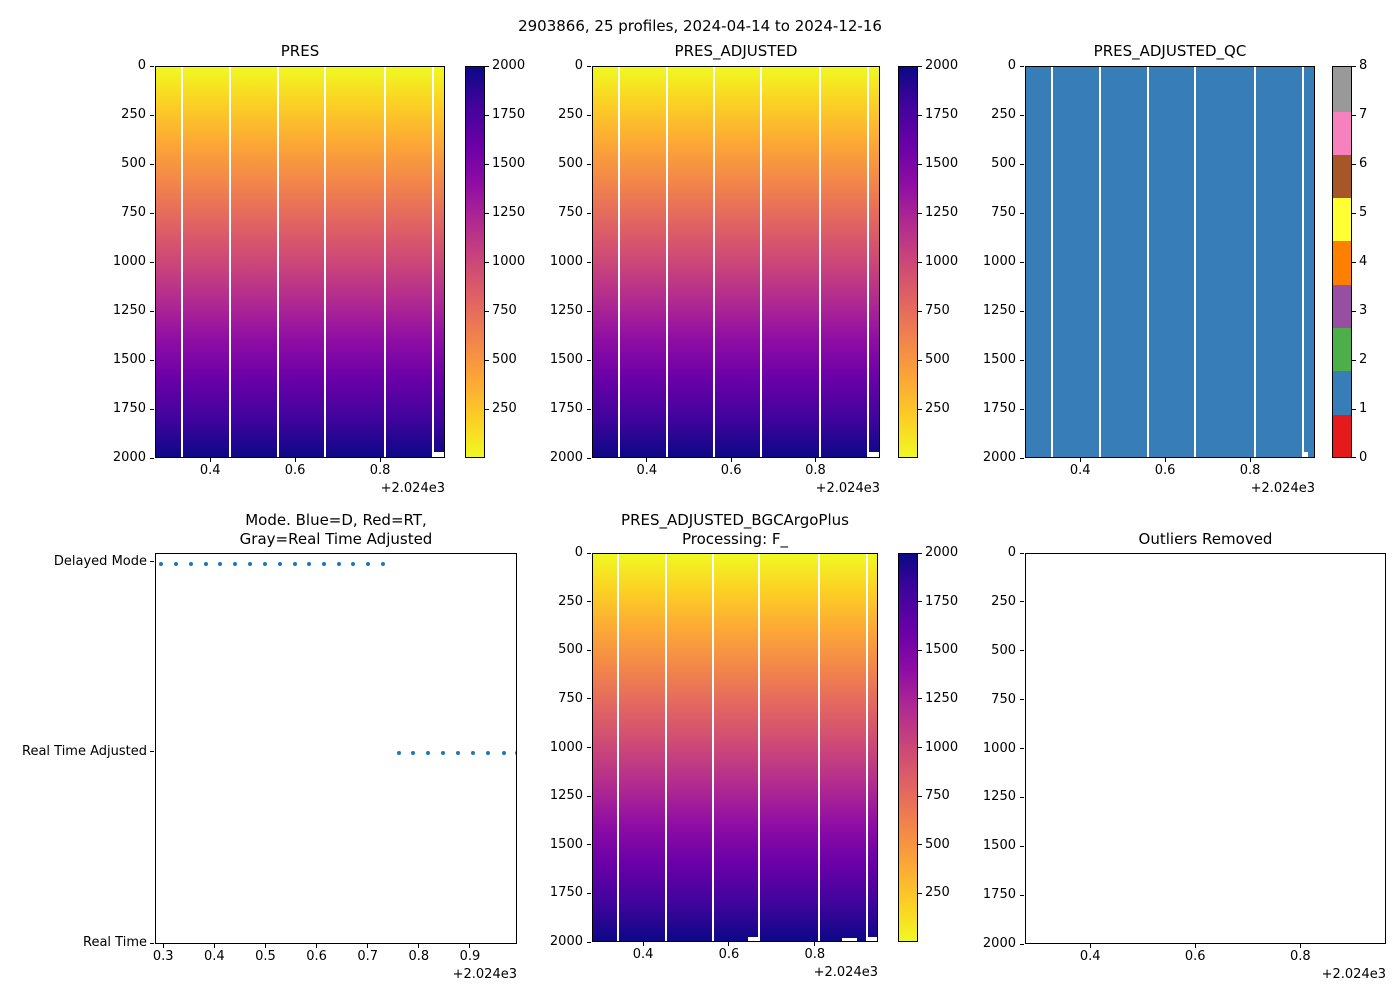  What do you see at coordinates (115, 942) in the screenshot?
I see `category-label: Real Time` at bounding box center [115, 942].